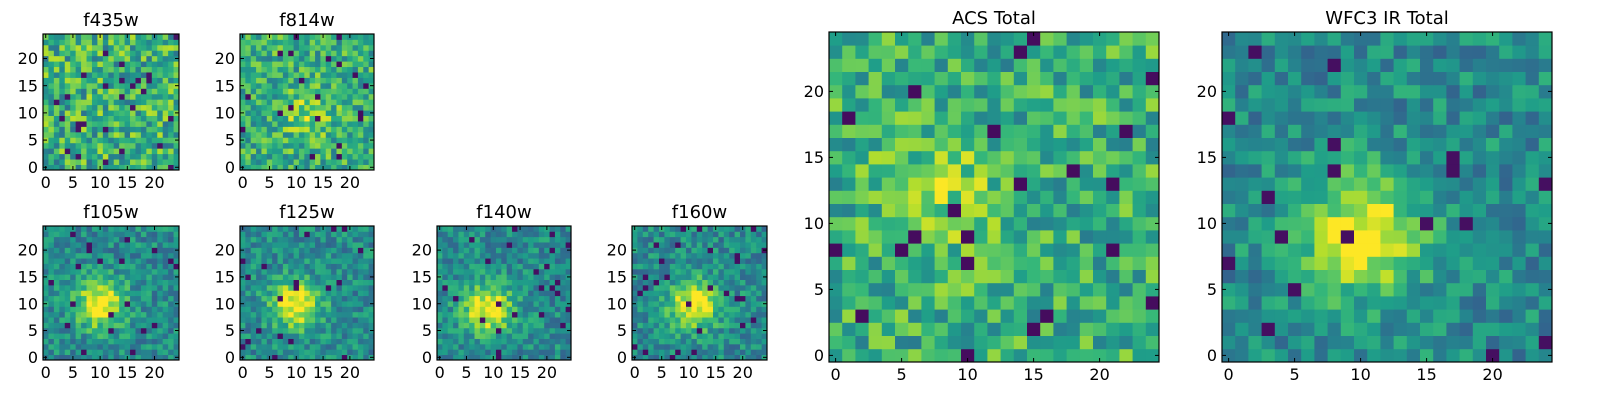 This screenshot has width=1600, height=400. What do you see at coordinates (225, 112) in the screenshot?
I see `y-tick-label: 10` at bounding box center [225, 112].